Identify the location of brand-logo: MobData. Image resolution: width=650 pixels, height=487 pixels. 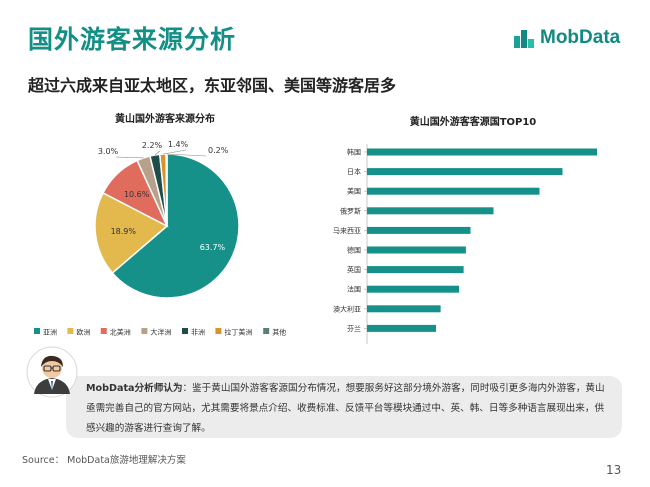
(566, 38).